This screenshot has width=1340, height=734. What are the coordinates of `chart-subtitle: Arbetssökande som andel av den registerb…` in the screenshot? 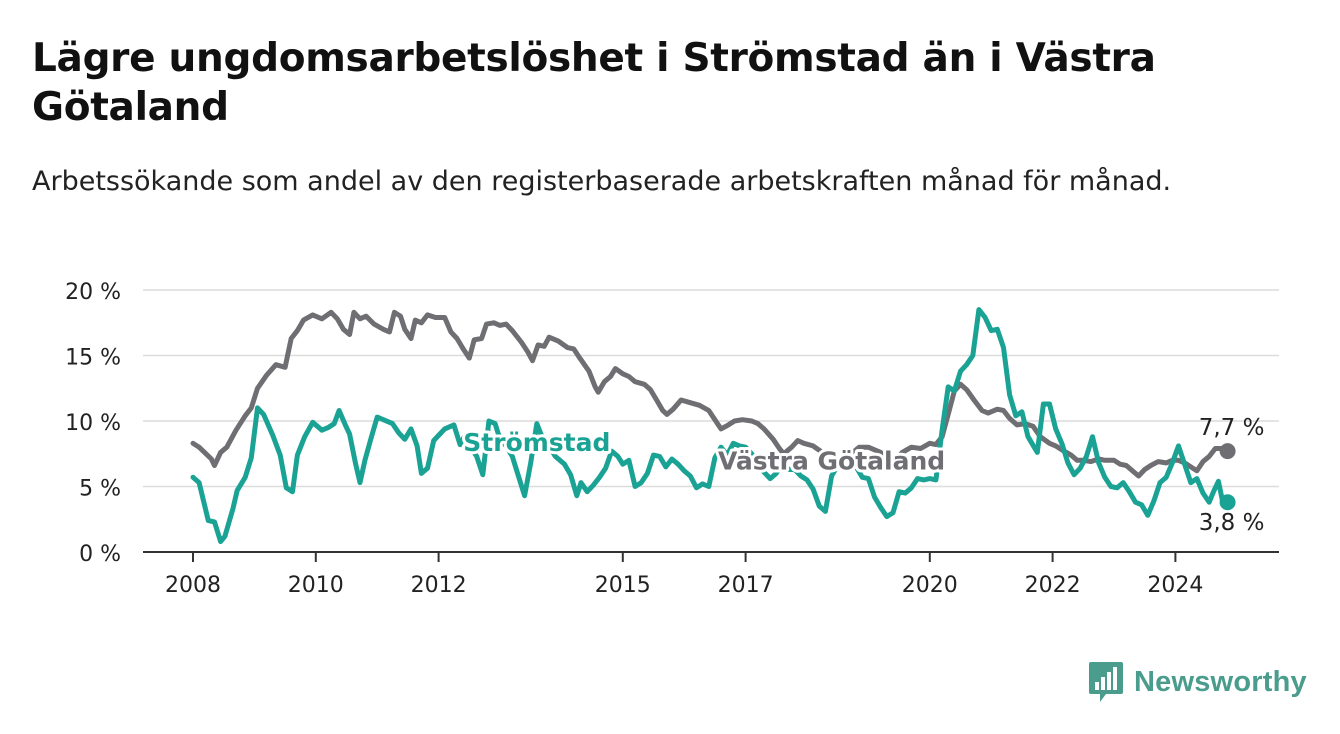 It's located at (602, 181).